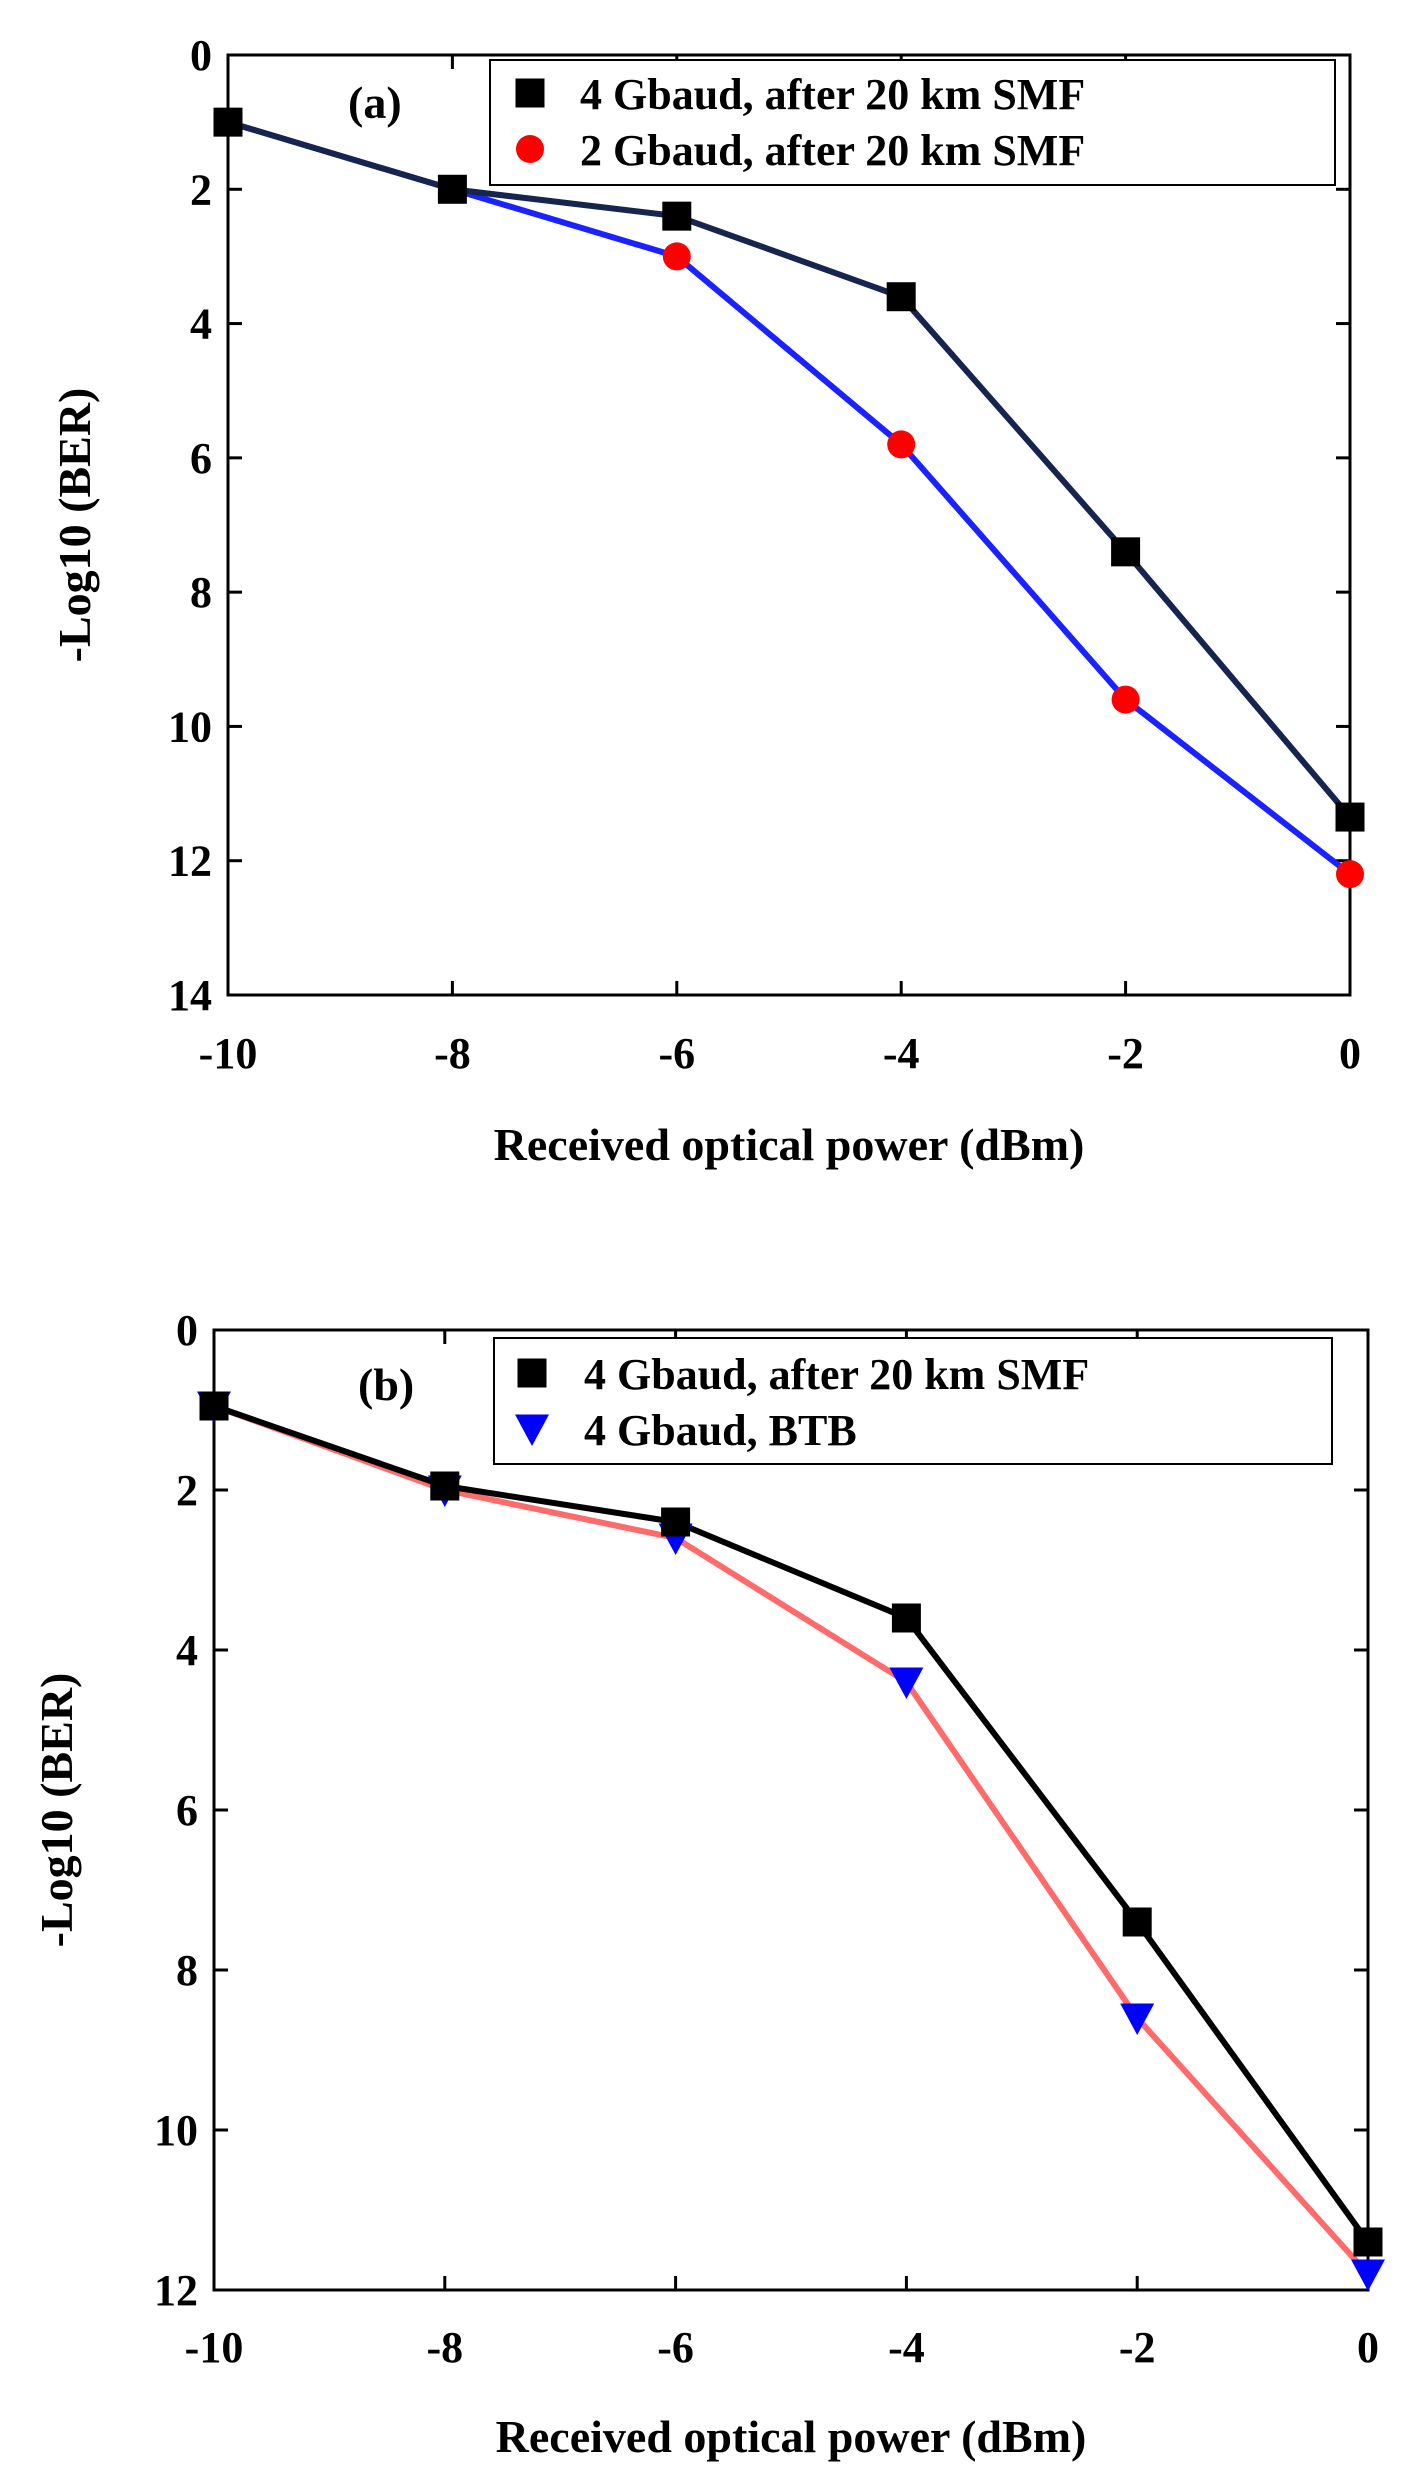 This screenshot has height=2470, width=1404. What do you see at coordinates (375, 102) in the screenshot?
I see `panel-label: (a)` at bounding box center [375, 102].